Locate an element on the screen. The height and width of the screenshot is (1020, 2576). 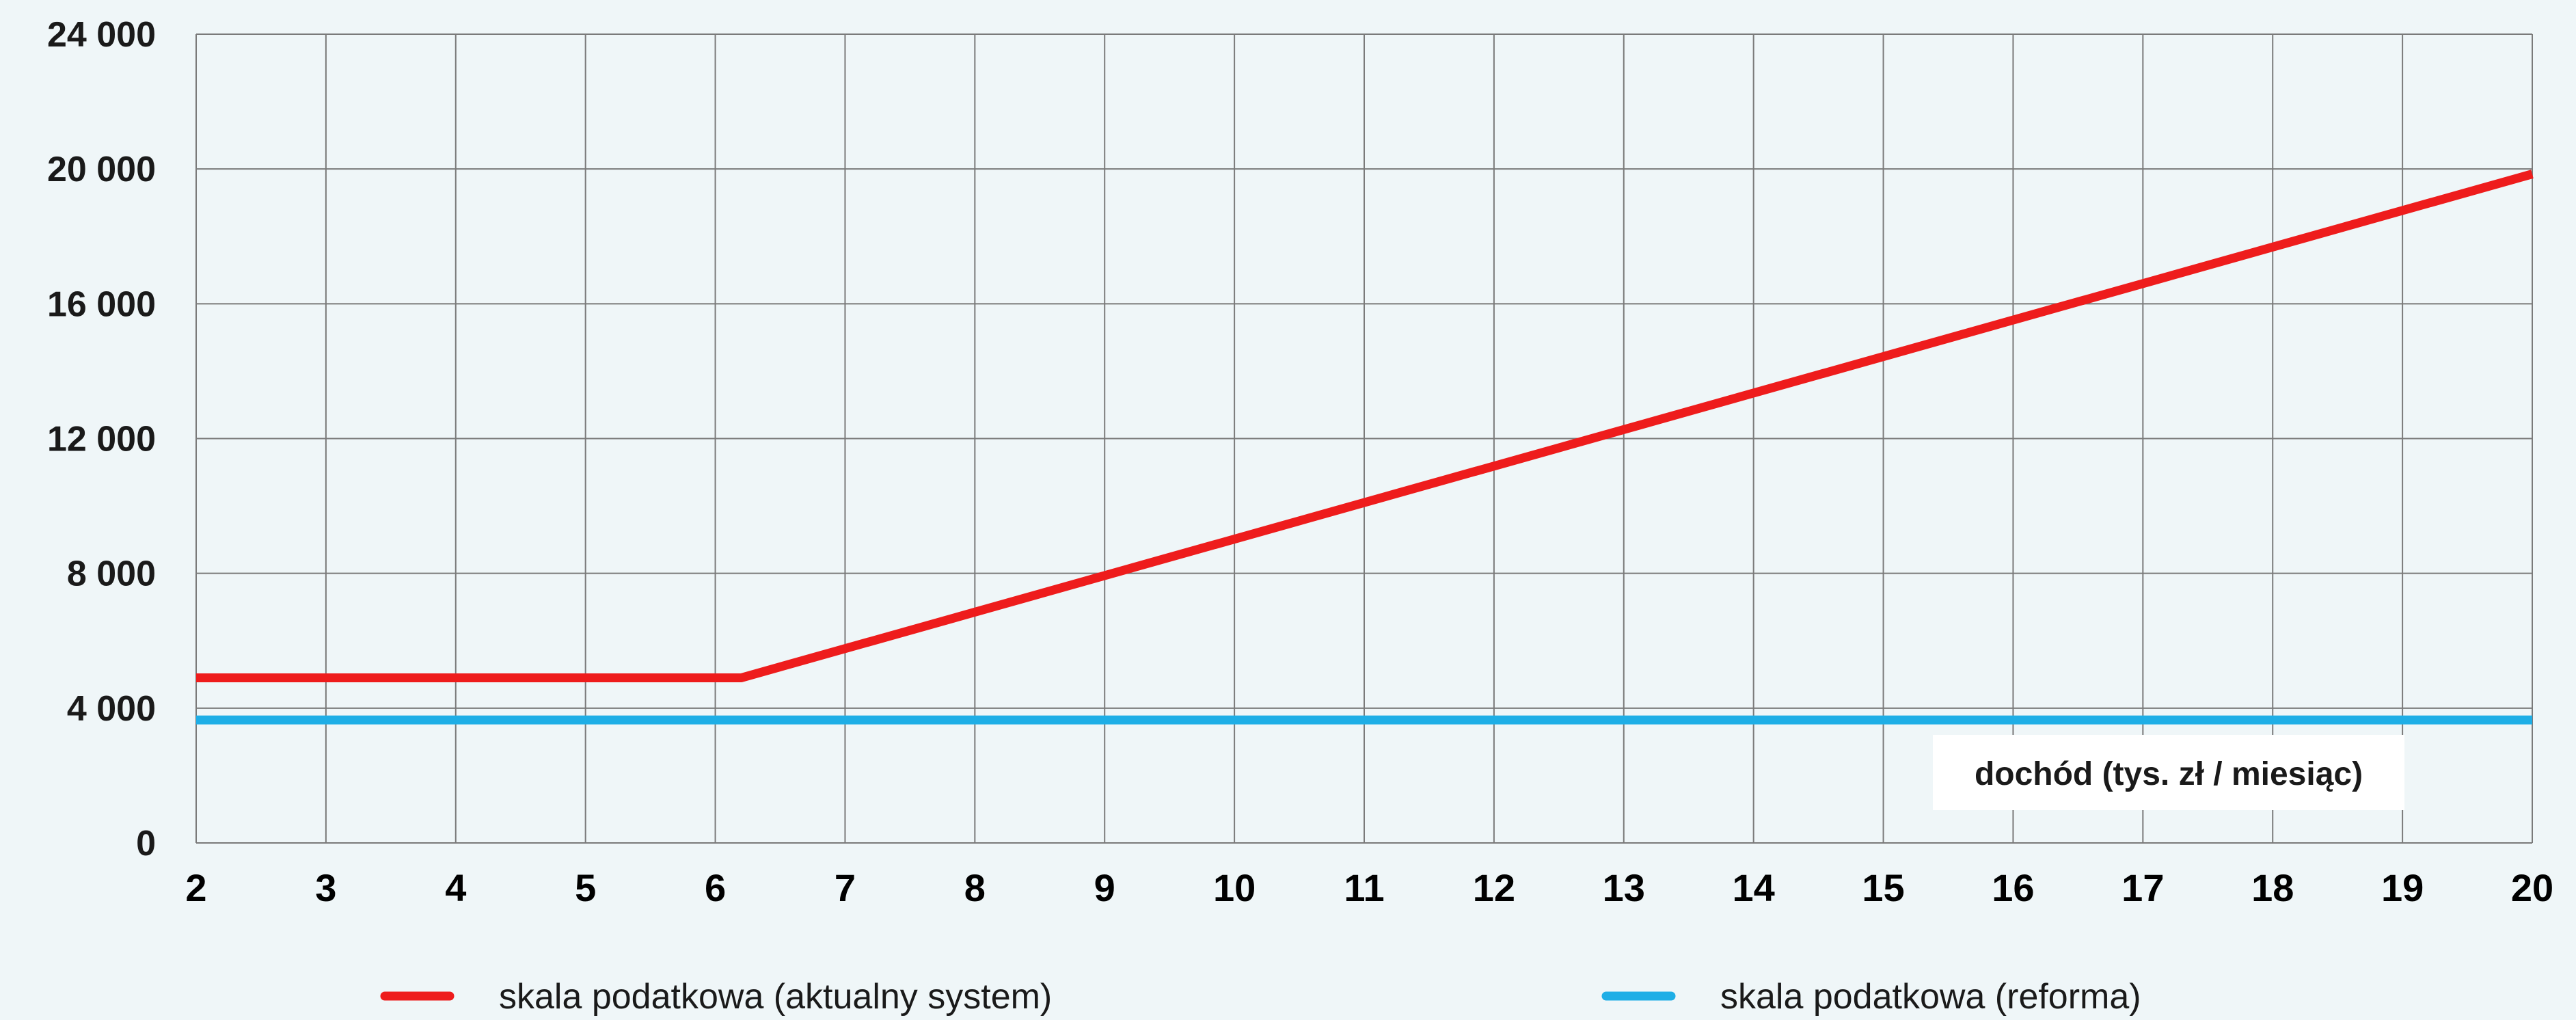
y-tick-label: 0 is located at coordinates (146, 843).